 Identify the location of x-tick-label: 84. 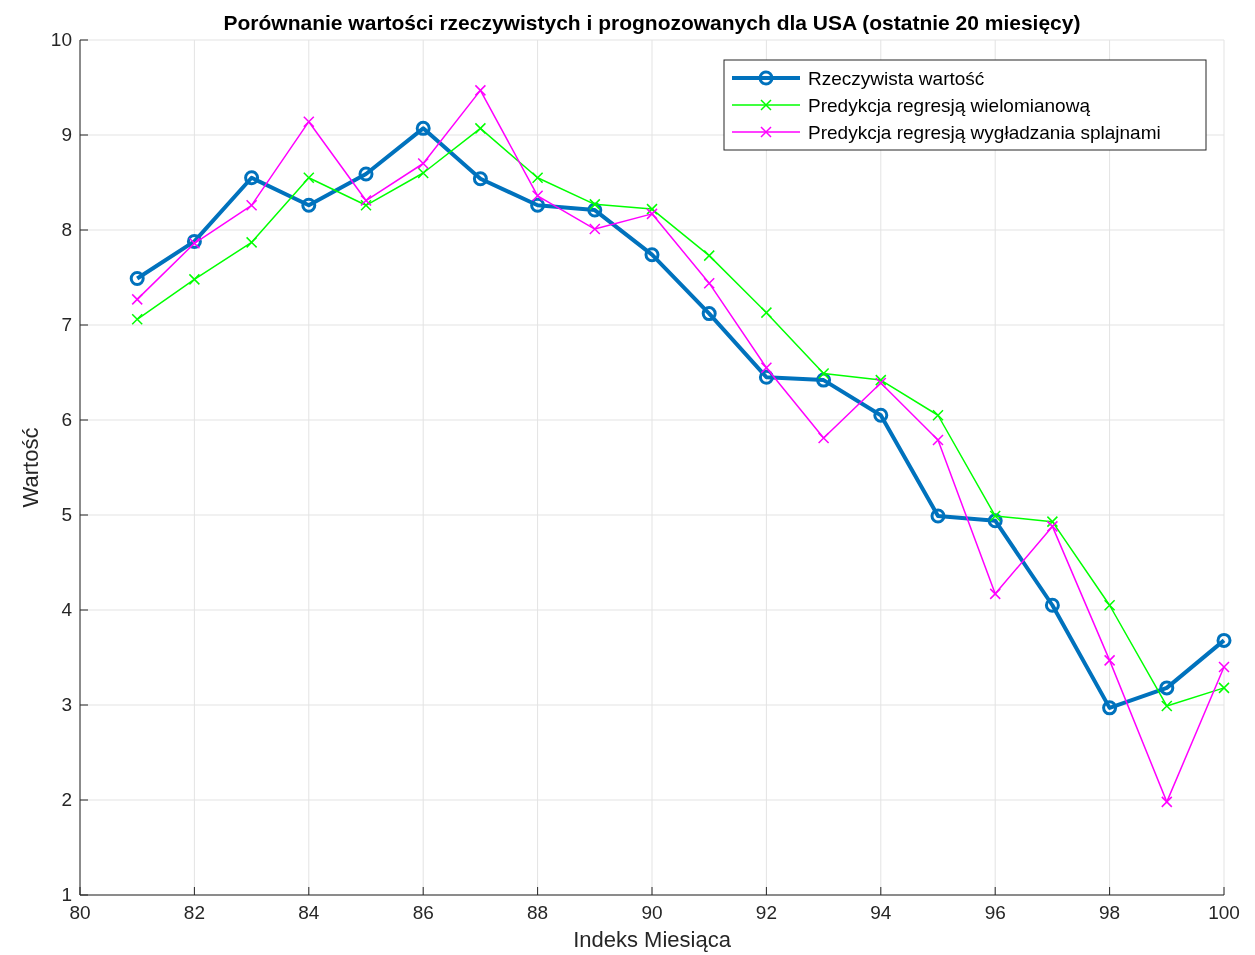
(309, 912).